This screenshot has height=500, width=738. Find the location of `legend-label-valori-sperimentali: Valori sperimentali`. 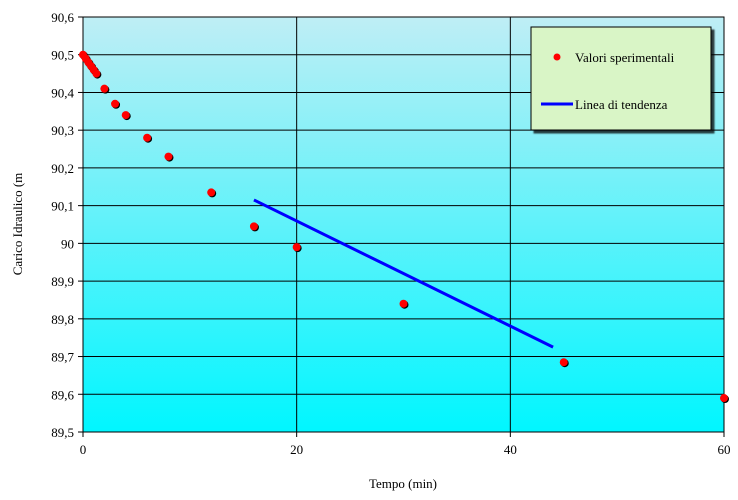

legend-label-valori-sperimentali: Valori sperimentali is located at coordinates (625, 57).